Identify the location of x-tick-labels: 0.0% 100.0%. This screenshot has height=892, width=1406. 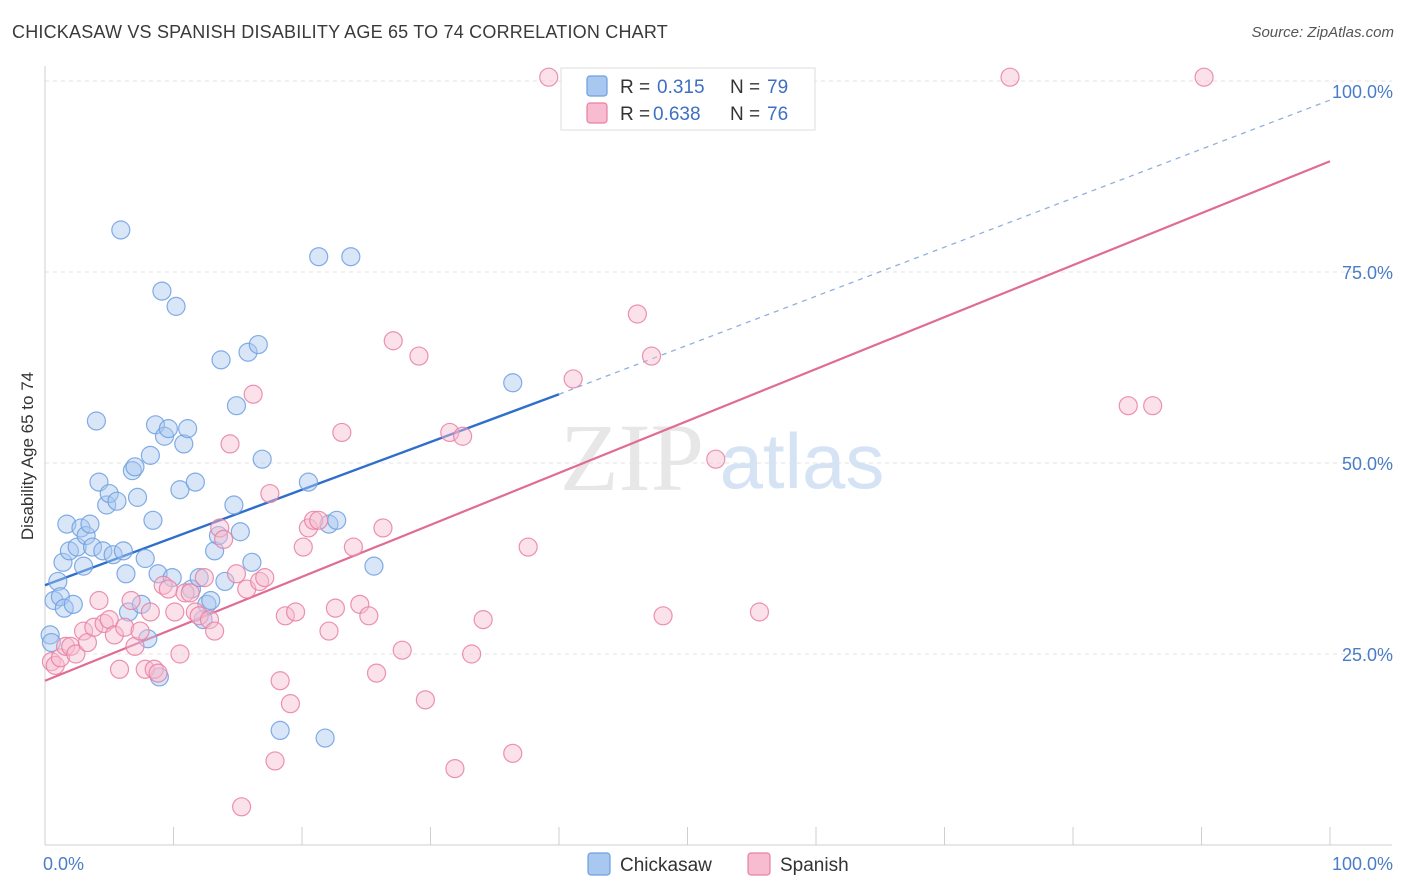
(718, 864).